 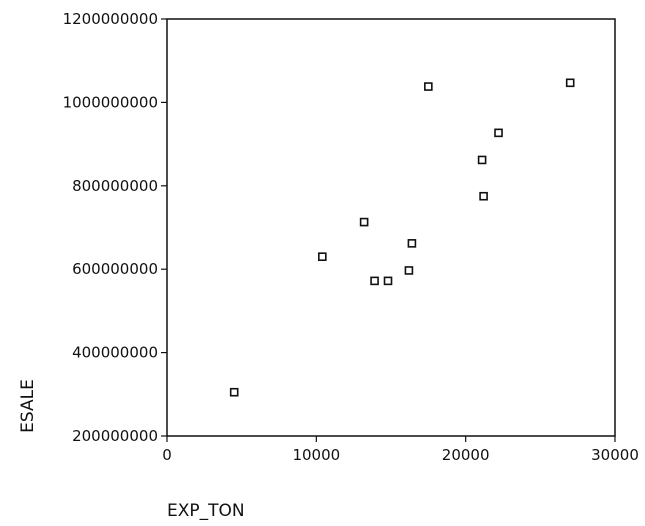 What do you see at coordinates (466, 455) in the screenshot?
I see `x-tick-label: 20000` at bounding box center [466, 455].